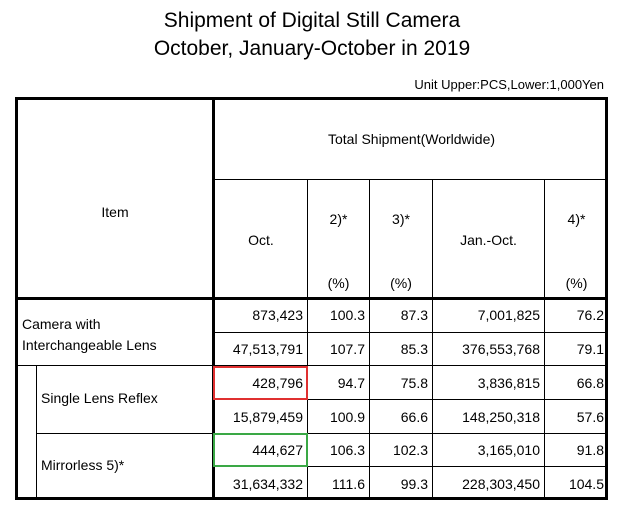 The image size is (624, 516). What do you see at coordinates (508, 450) in the screenshot?
I see `cell-janoct: 3,165,010` at bounding box center [508, 450].